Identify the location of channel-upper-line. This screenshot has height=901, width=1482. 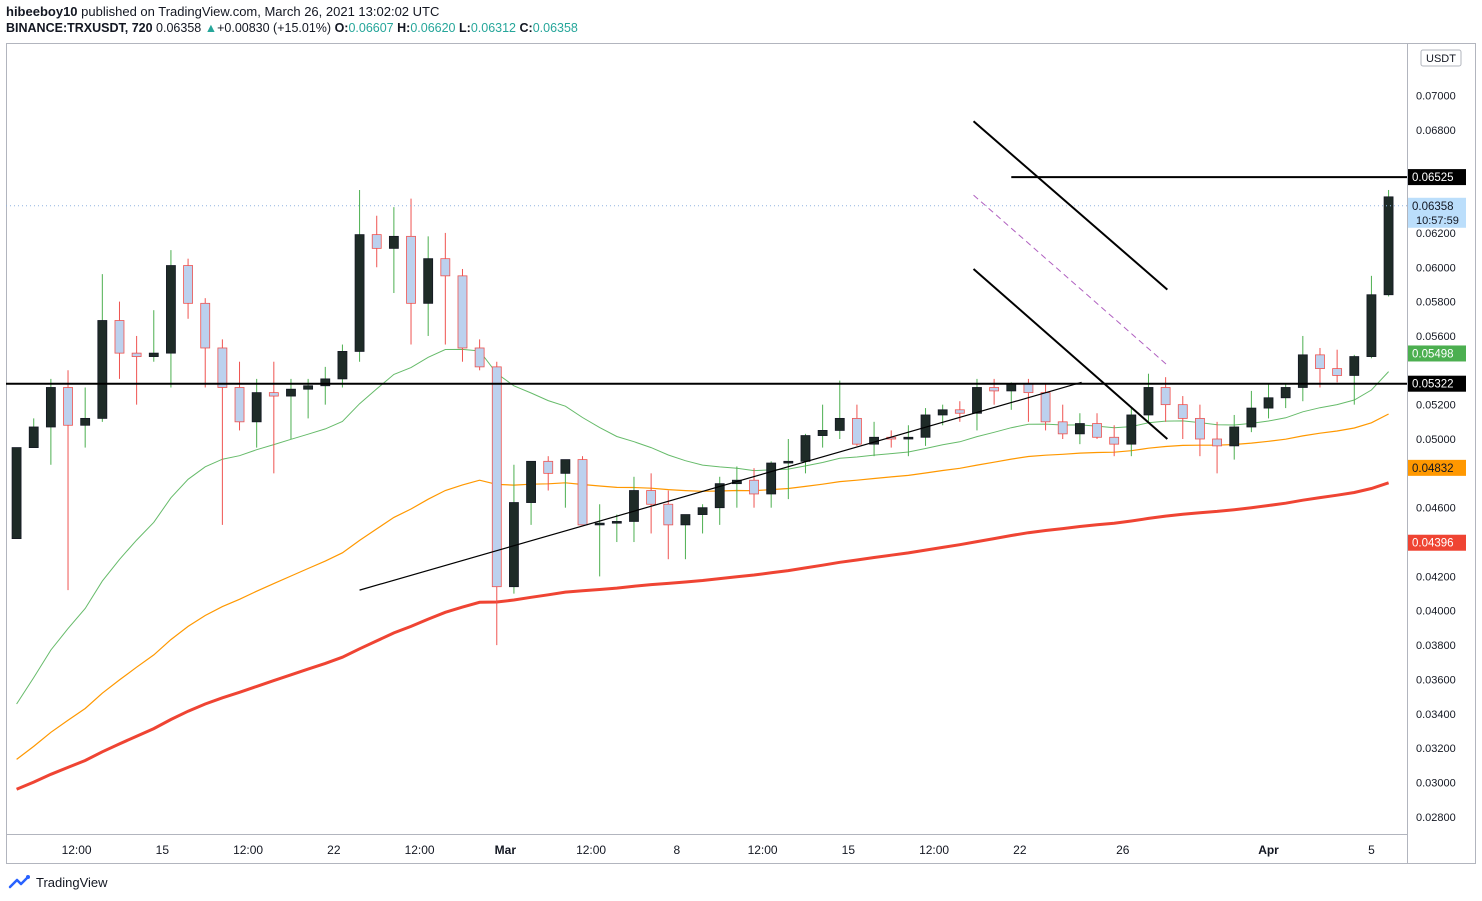
(1070, 205).